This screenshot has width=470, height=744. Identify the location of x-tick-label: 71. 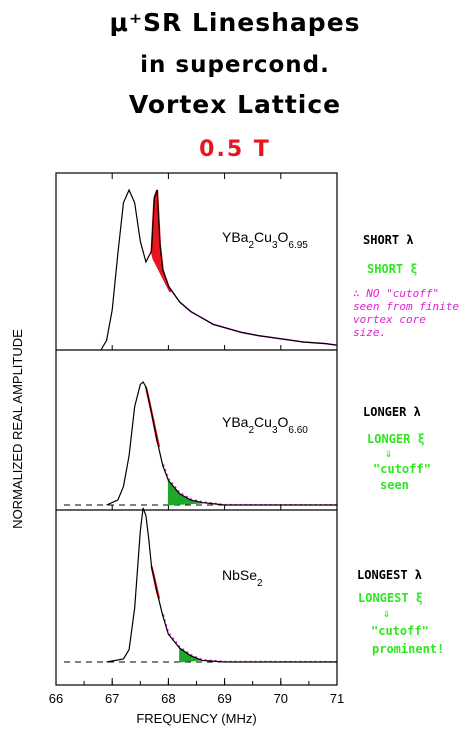
(337, 698).